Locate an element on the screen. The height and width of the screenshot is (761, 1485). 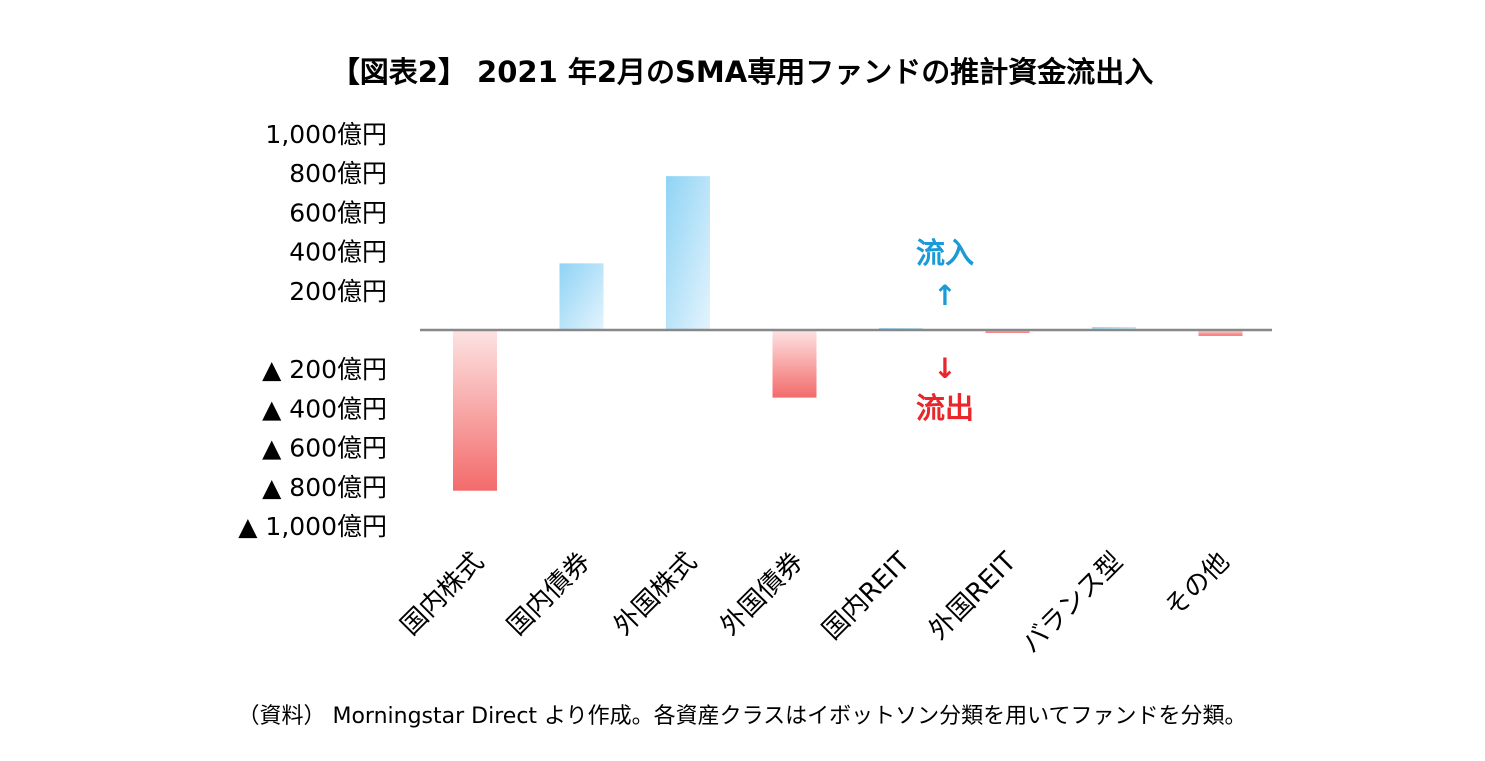
inflow-arrow: ↑ is located at coordinates (944, 295).